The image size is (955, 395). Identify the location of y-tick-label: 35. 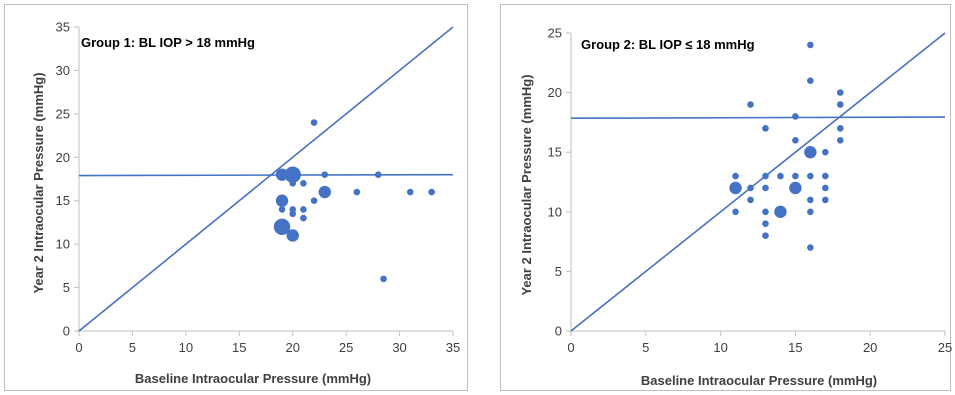
(63, 27).